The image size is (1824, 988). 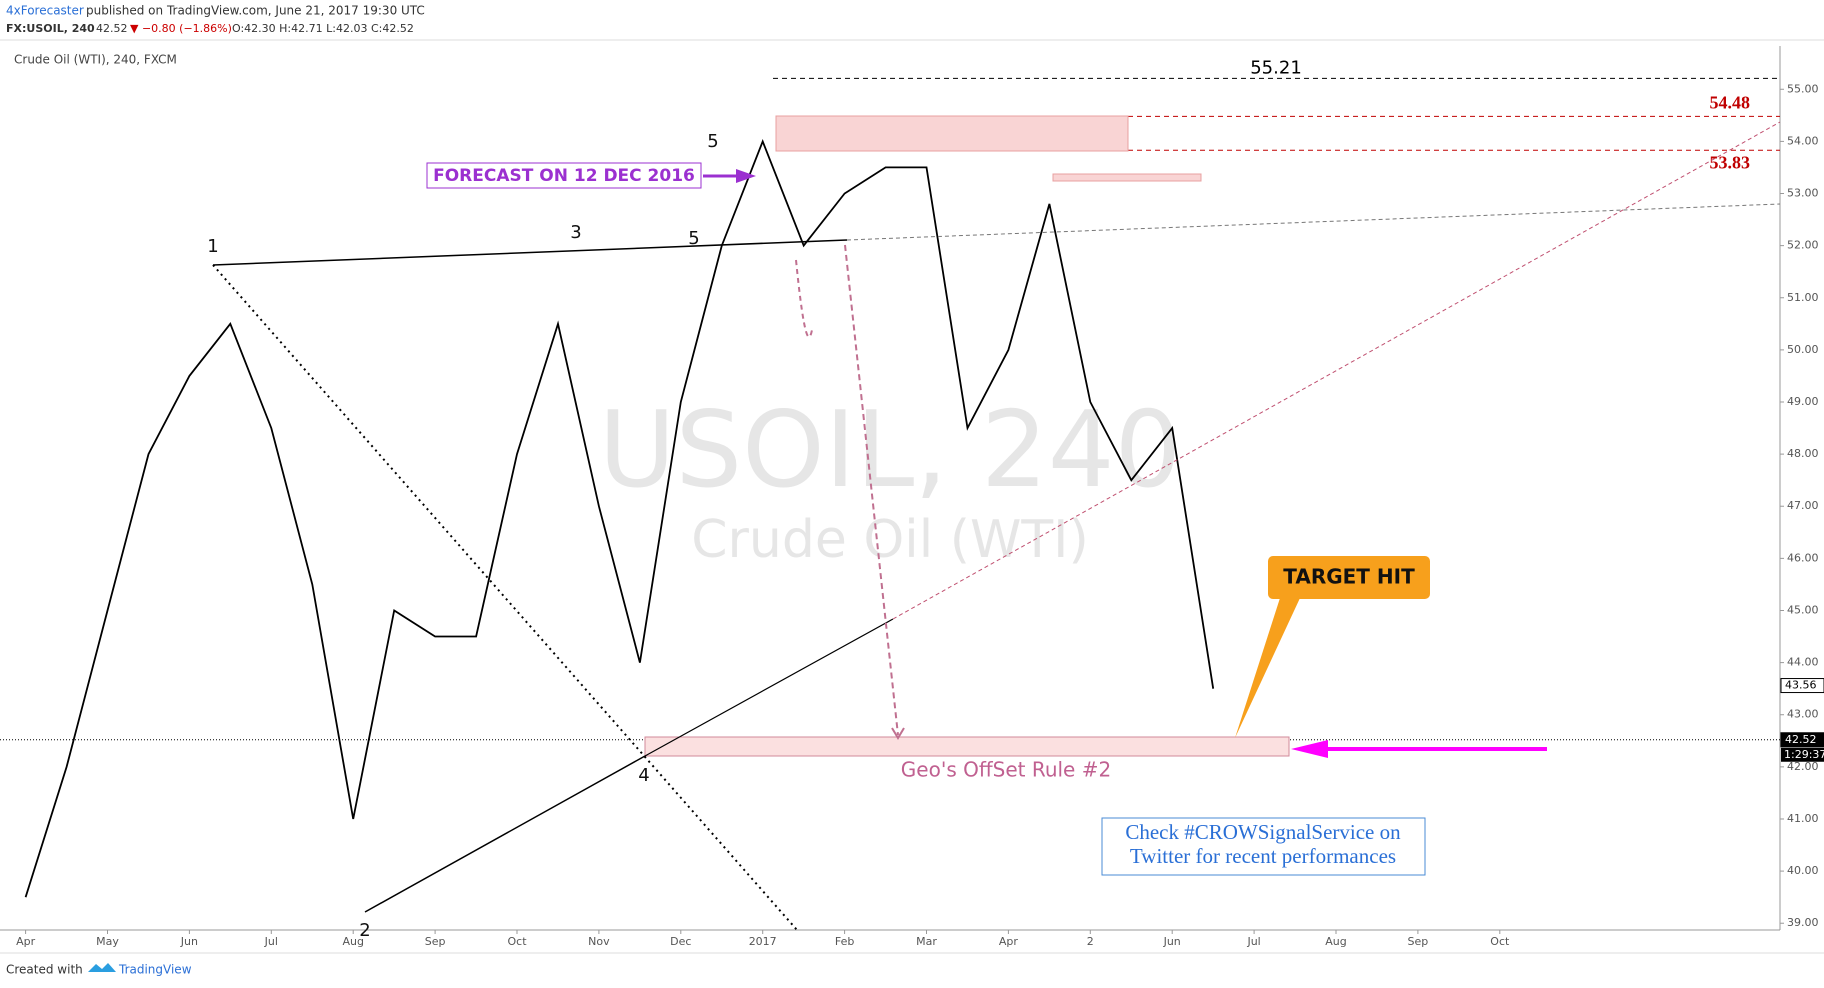 What do you see at coordinates (112, 28) in the screenshot?
I see `price: 42.52` at bounding box center [112, 28].